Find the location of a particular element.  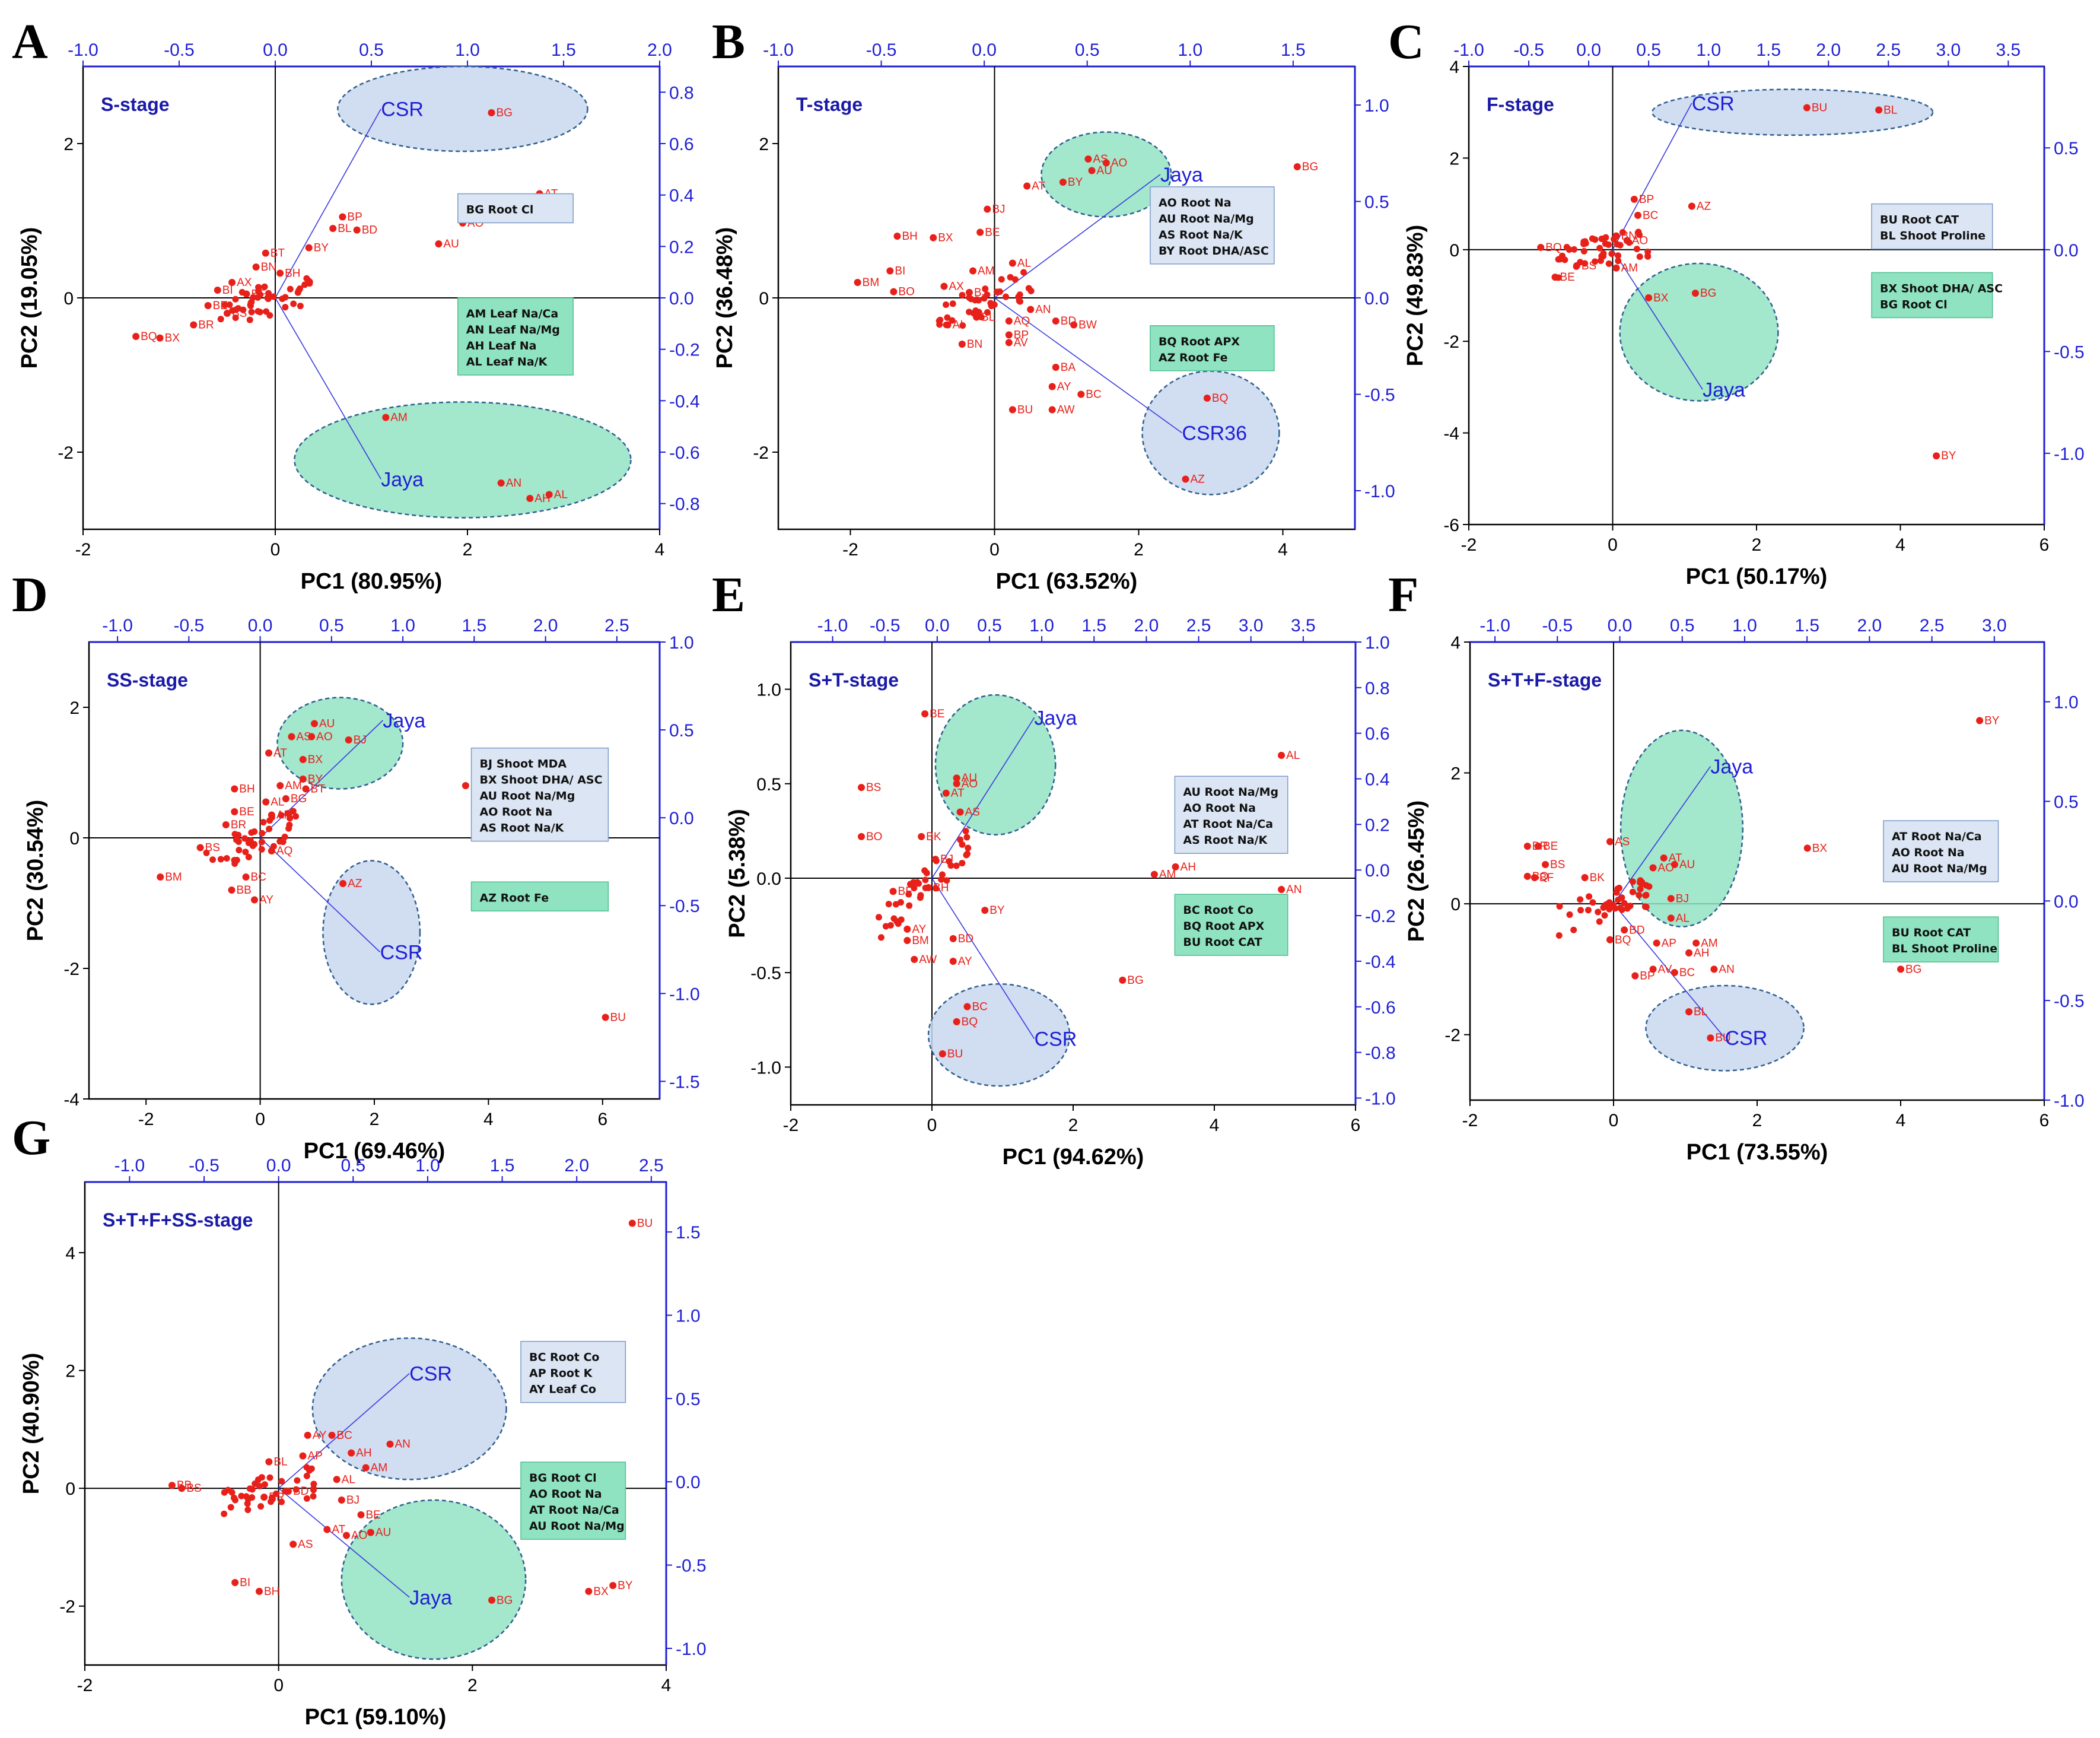

right-tick-label: 0.5 is located at coordinates (2066, 148).